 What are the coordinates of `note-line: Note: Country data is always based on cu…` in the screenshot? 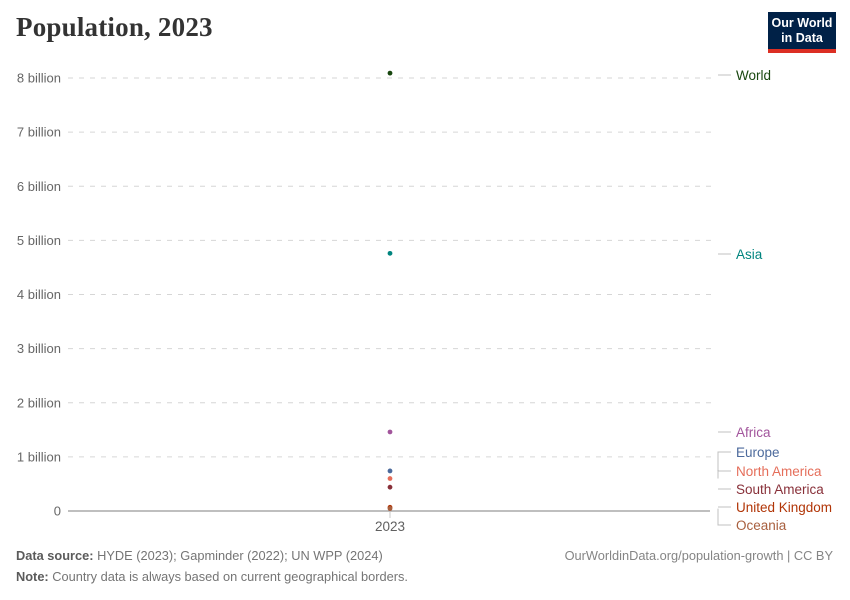 It's located at (212, 576).